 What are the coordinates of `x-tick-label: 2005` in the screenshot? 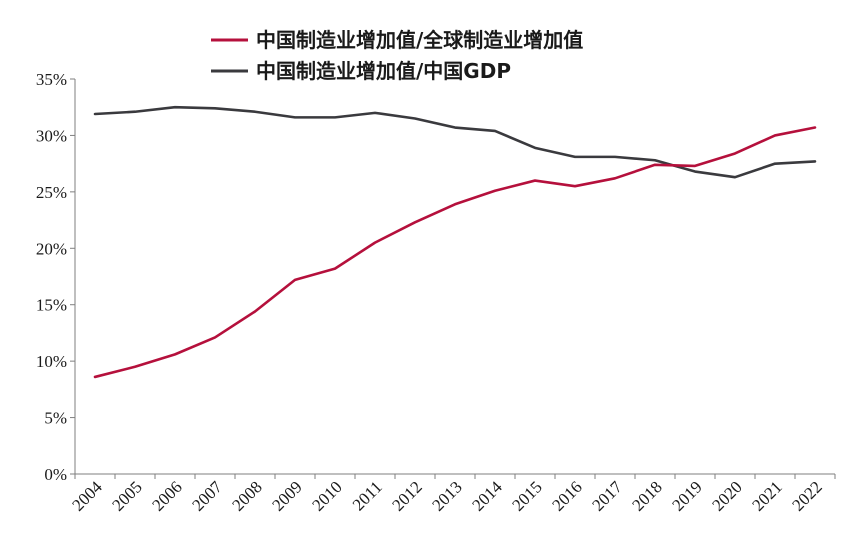 It's located at (126, 495).